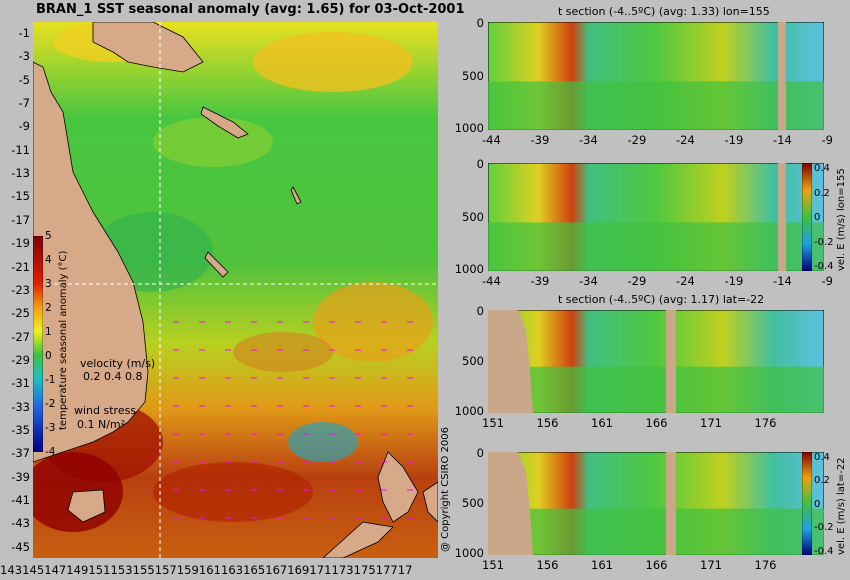 The height and width of the screenshot is (580, 850). I want to click on wind-legend-title: wind stress, so click(105, 410).